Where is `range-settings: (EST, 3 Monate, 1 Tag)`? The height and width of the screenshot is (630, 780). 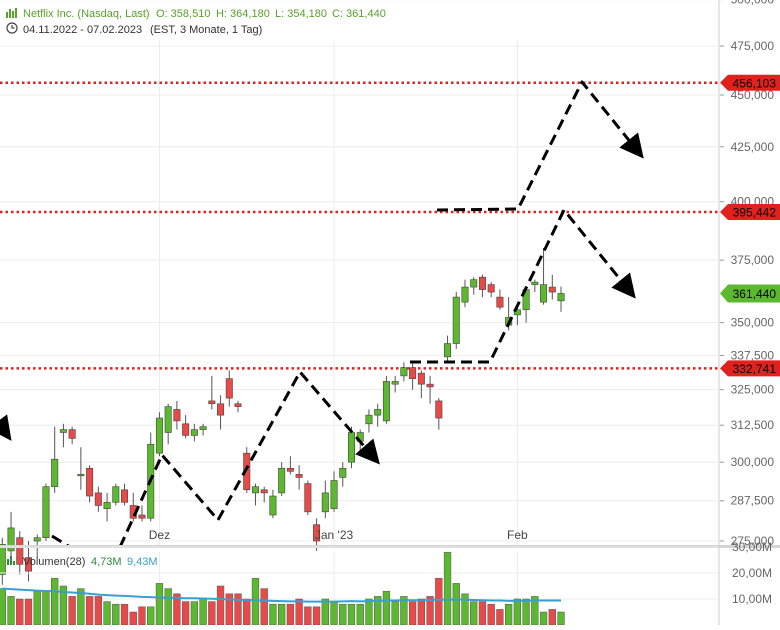
range-settings: (EST, 3 Monate, 1 Tag) is located at coordinates (206, 30).